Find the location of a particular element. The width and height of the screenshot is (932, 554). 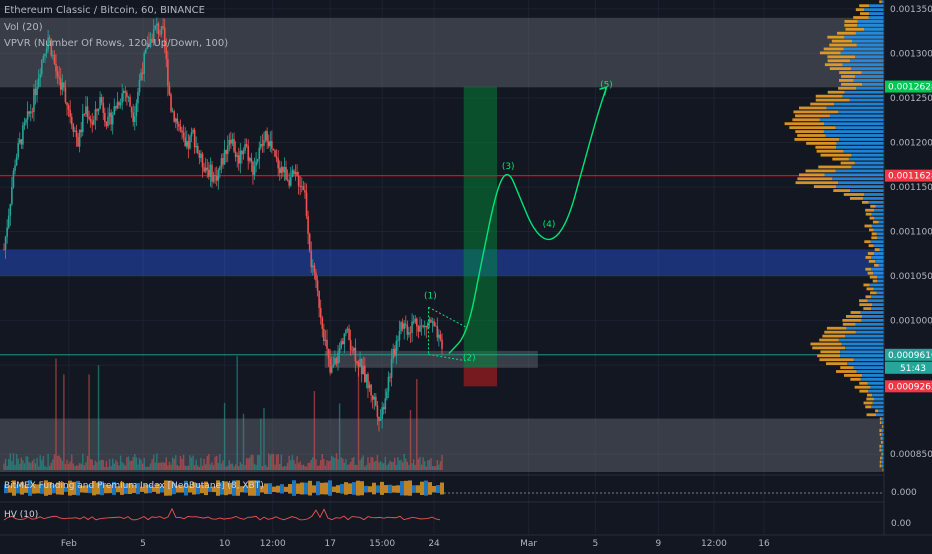

price-label-box is located at coordinates (908, 175).